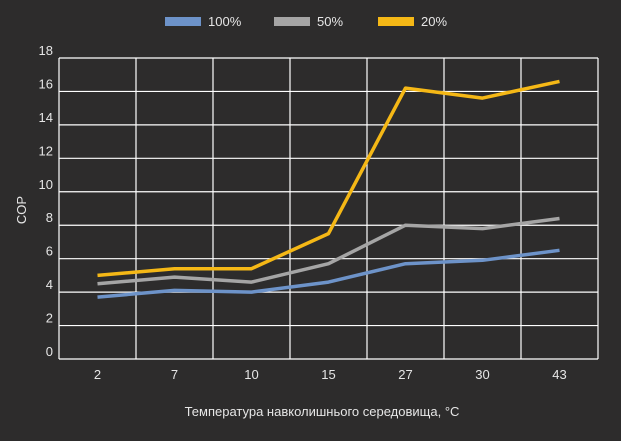  What do you see at coordinates (174, 374) in the screenshot?
I see `x-tick-label: 7` at bounding box center [174, 374].